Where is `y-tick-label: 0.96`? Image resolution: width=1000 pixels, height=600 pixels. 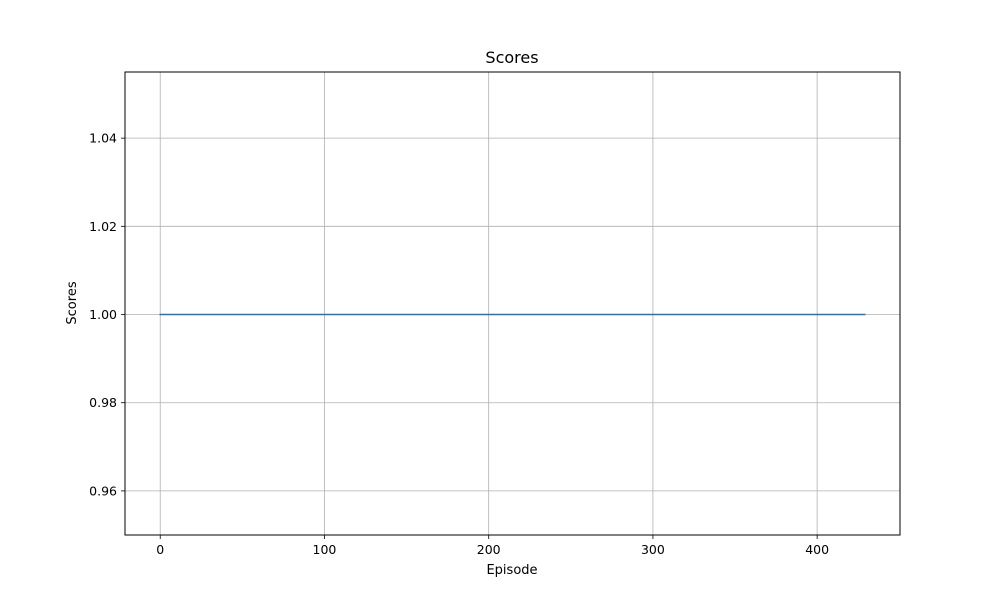 y-tick-label: 0.96 is located at coordinates (103, 490).